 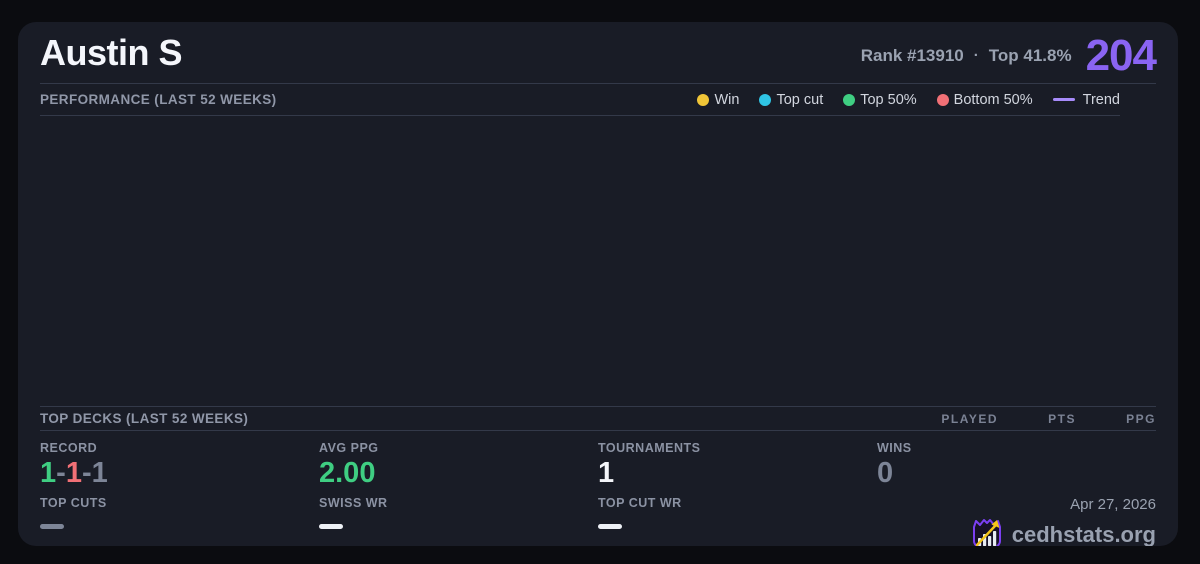 I want to click on column-ppg: PPG, so click(x=1141, y=418).